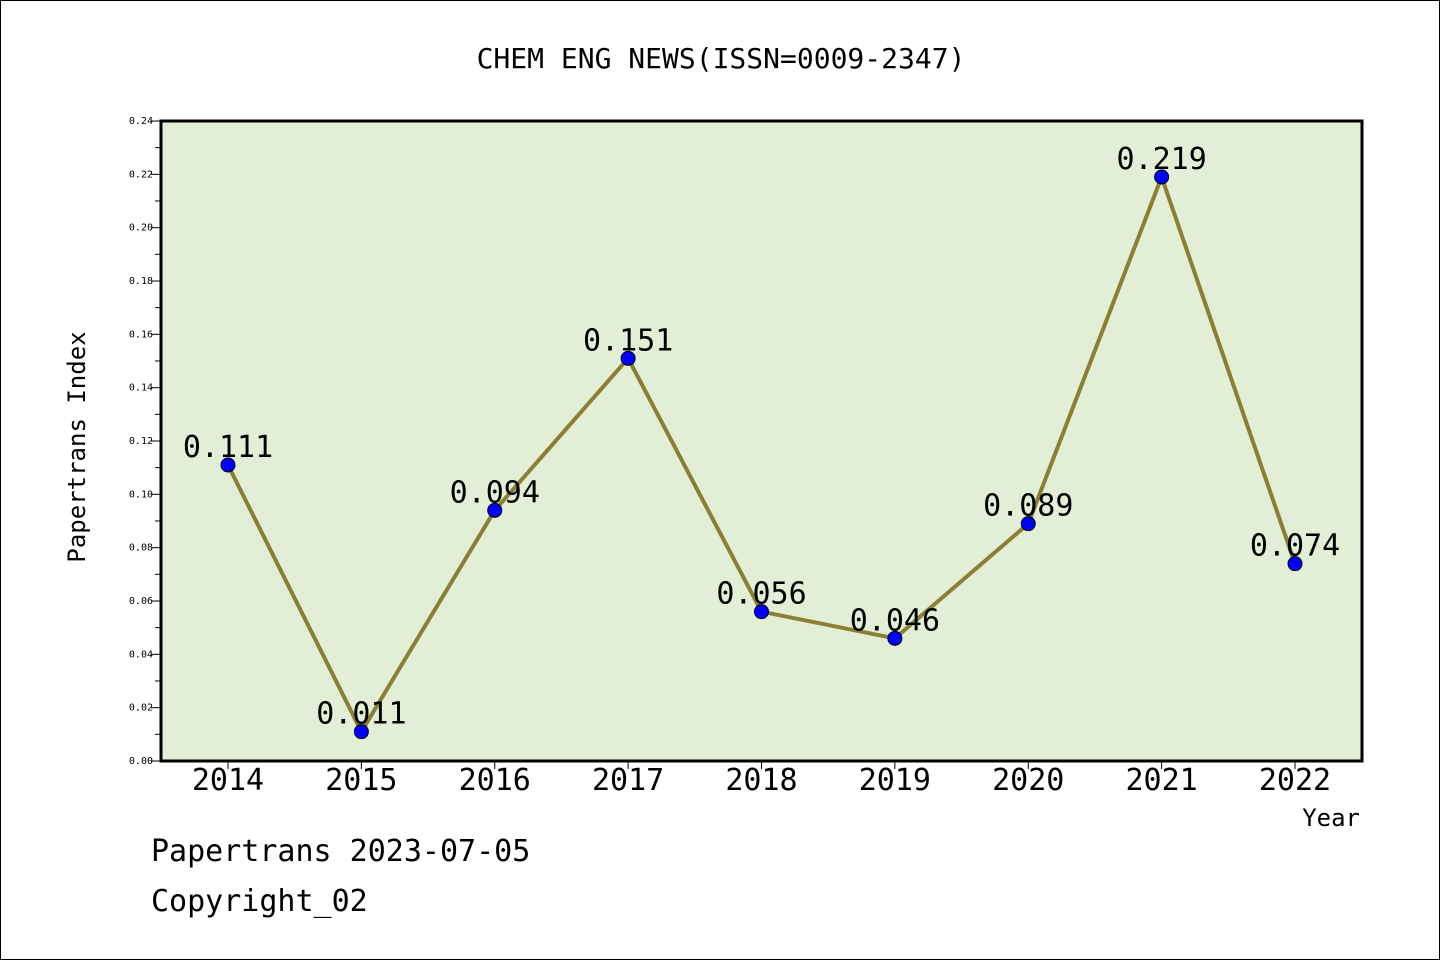  Describe the element at coordinates (361, 780) in the screenshot. I see `x-tick-label: 2015` at that location.